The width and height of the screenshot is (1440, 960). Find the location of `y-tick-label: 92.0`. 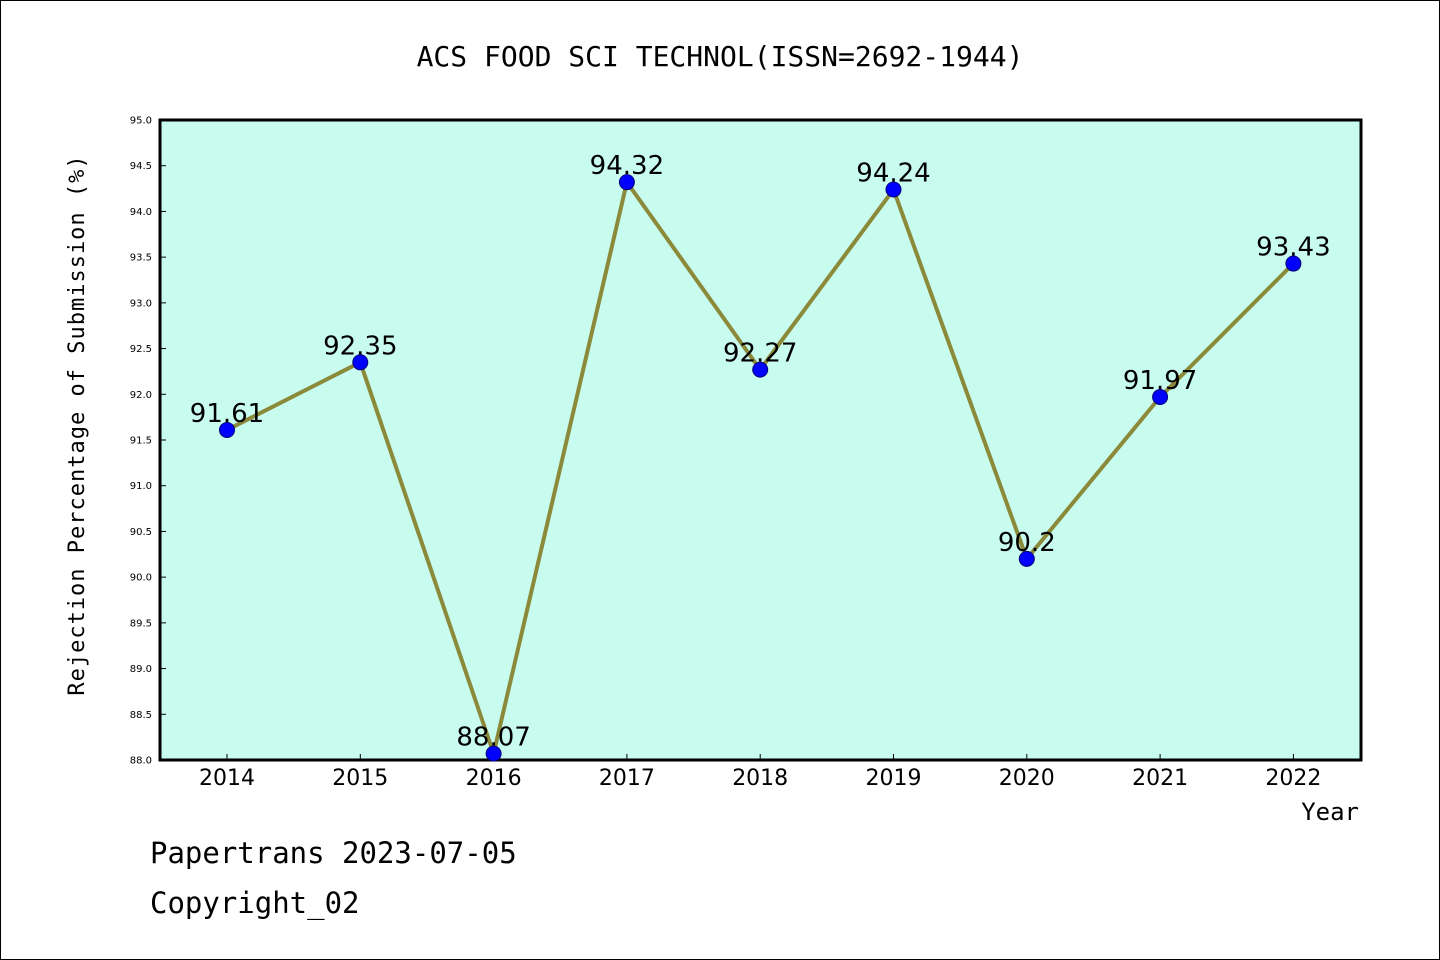

y-tick-label: 92.0 is located at coordinates (141, 395).